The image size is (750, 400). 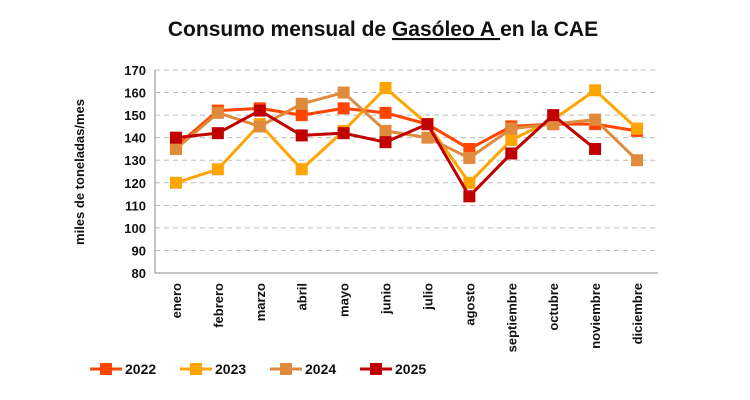 I want to click on x-tick-label: diciembre, so click(x=637, y=313).